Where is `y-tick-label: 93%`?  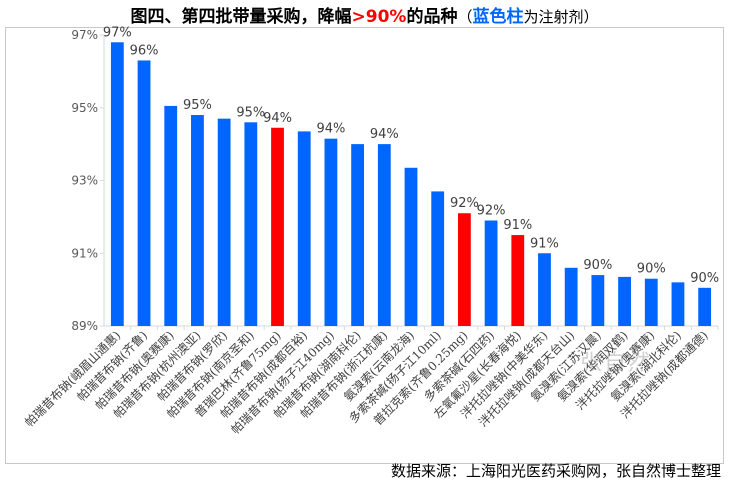
y-tick-label: 93% is located at coordinates (84, 181).